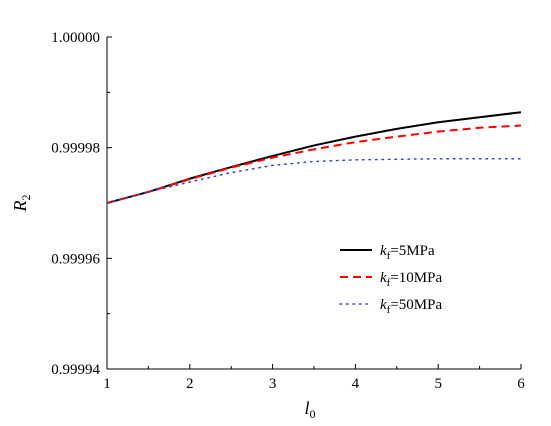 The width and height of the screenshot is (551, 426). I want to click on x-tick-label: 6, so click(521, 384).